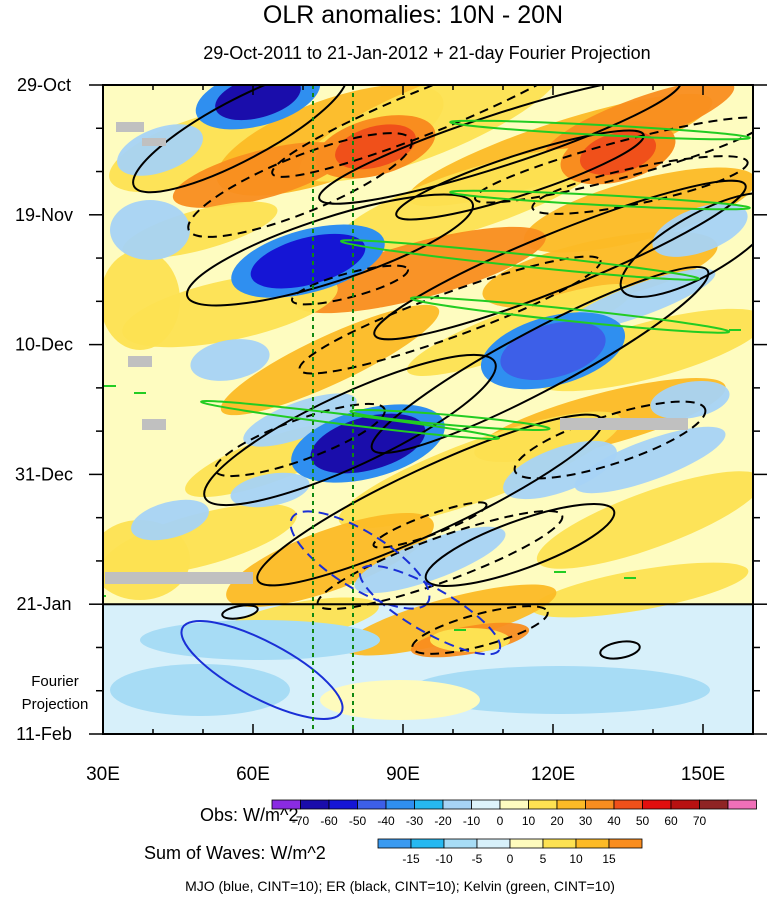 The image size is (771, 899). Describe the element at coordinates (586, 821) in the screenshot. I see `obs-legend-label: 30` at that location.